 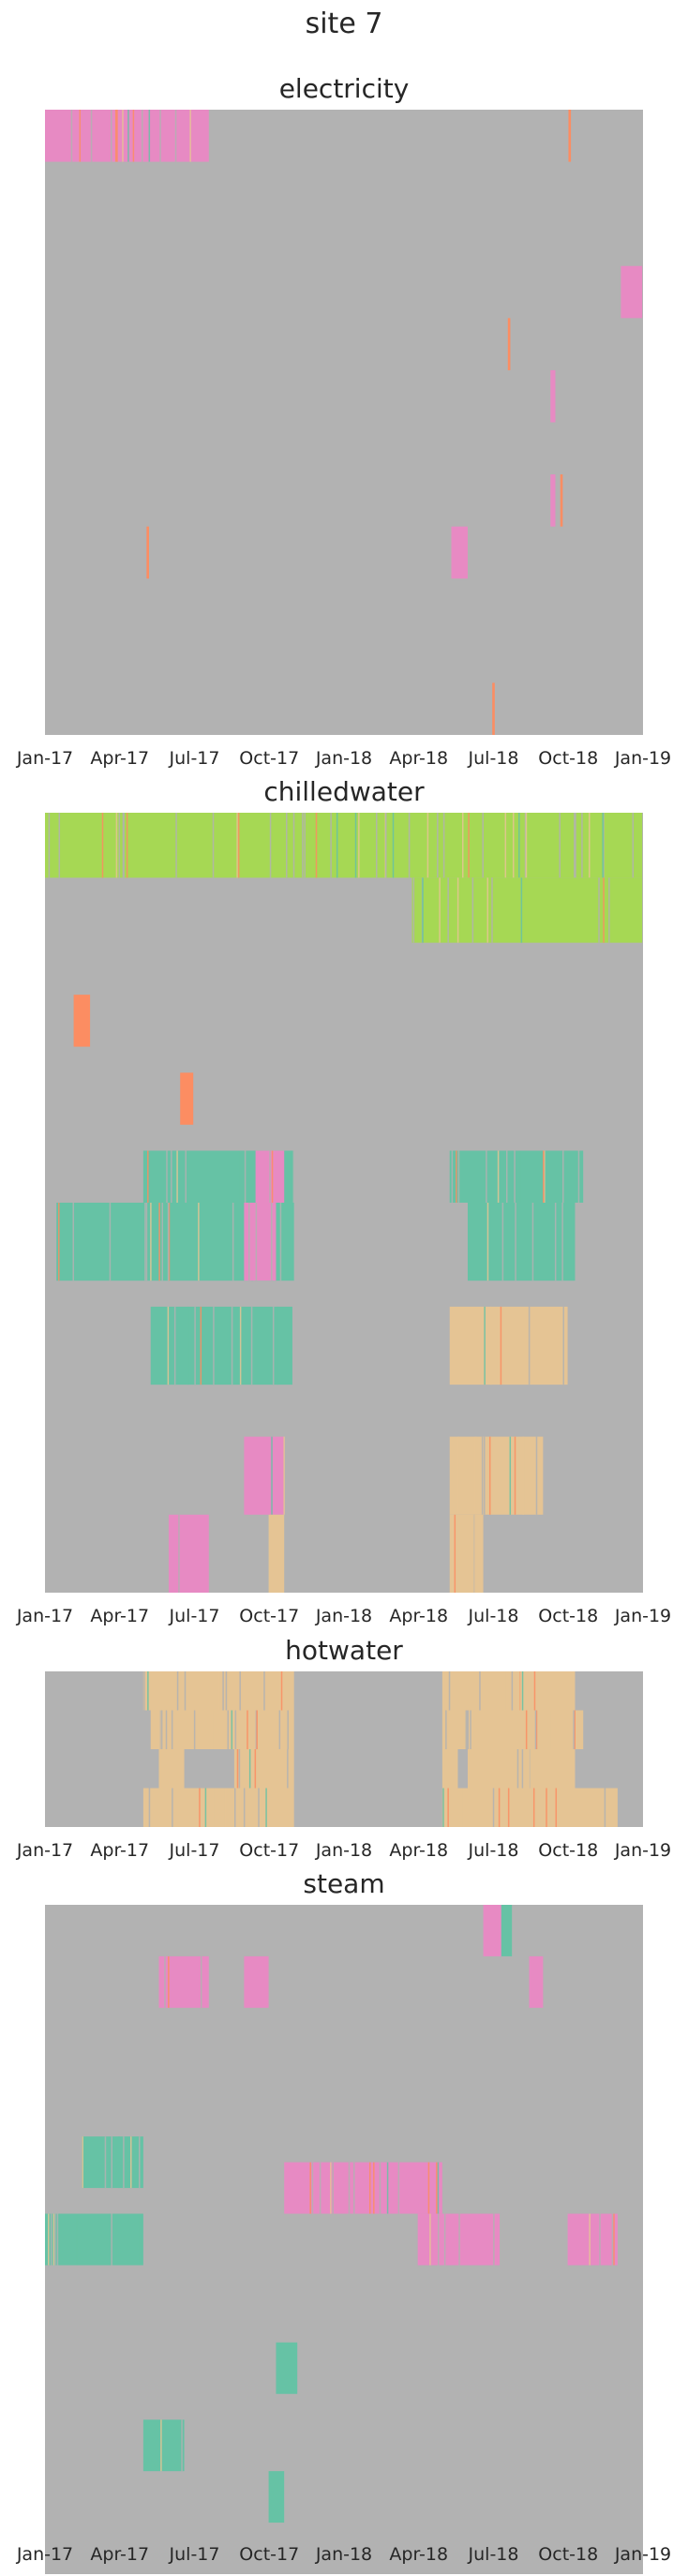 I want to click on x-tick-label: Jan-18, so click(x=343, y=1851).